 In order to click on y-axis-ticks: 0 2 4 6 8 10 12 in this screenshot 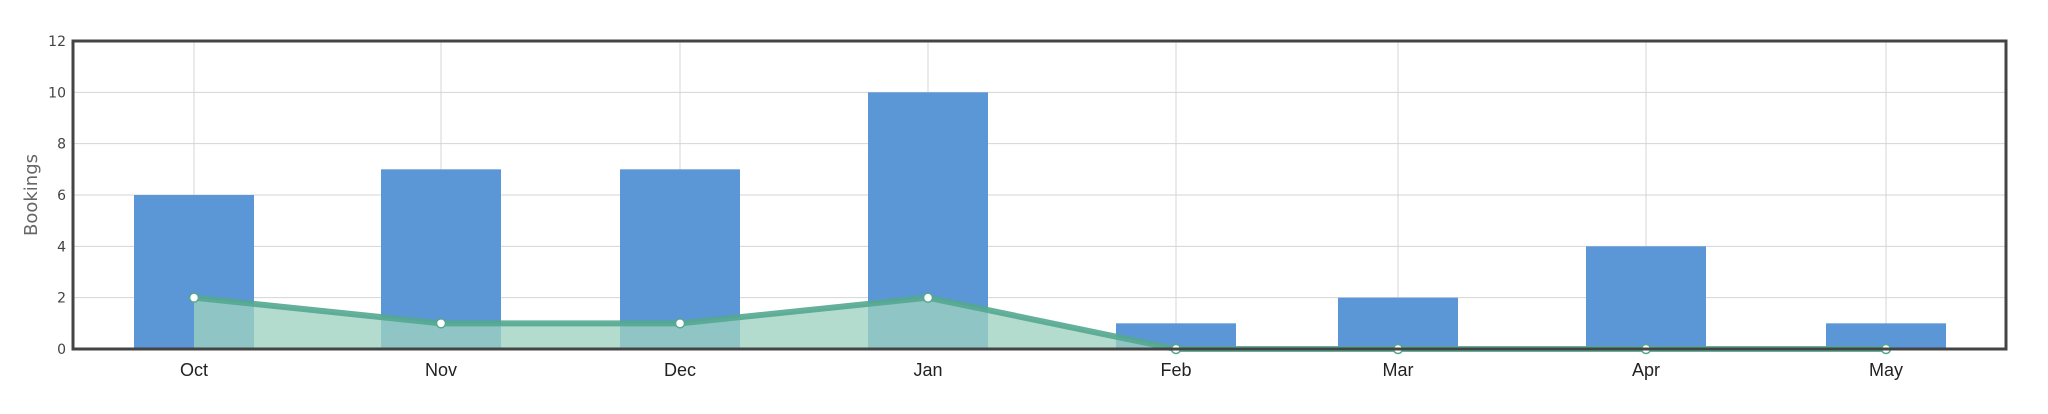, I will do `click(57, 196)`.